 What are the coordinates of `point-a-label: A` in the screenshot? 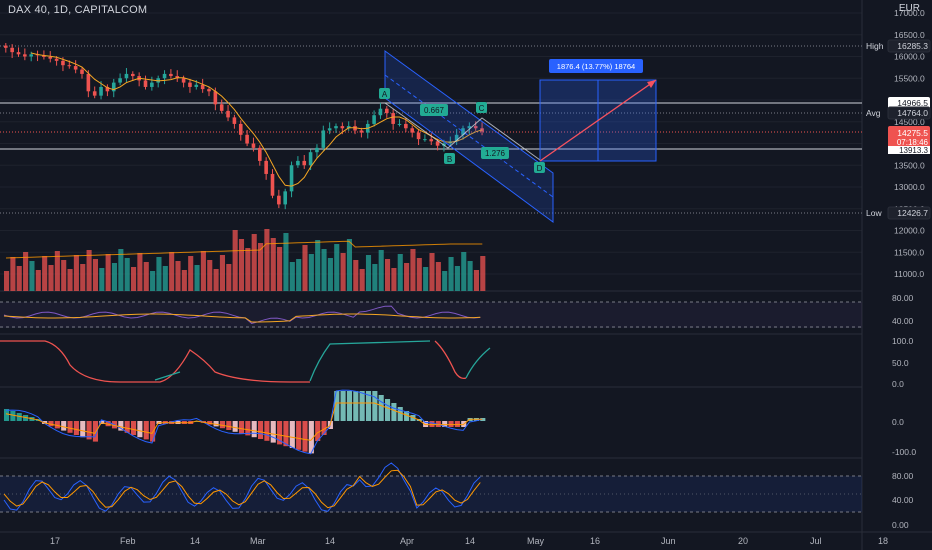 It's located at (385, 94).